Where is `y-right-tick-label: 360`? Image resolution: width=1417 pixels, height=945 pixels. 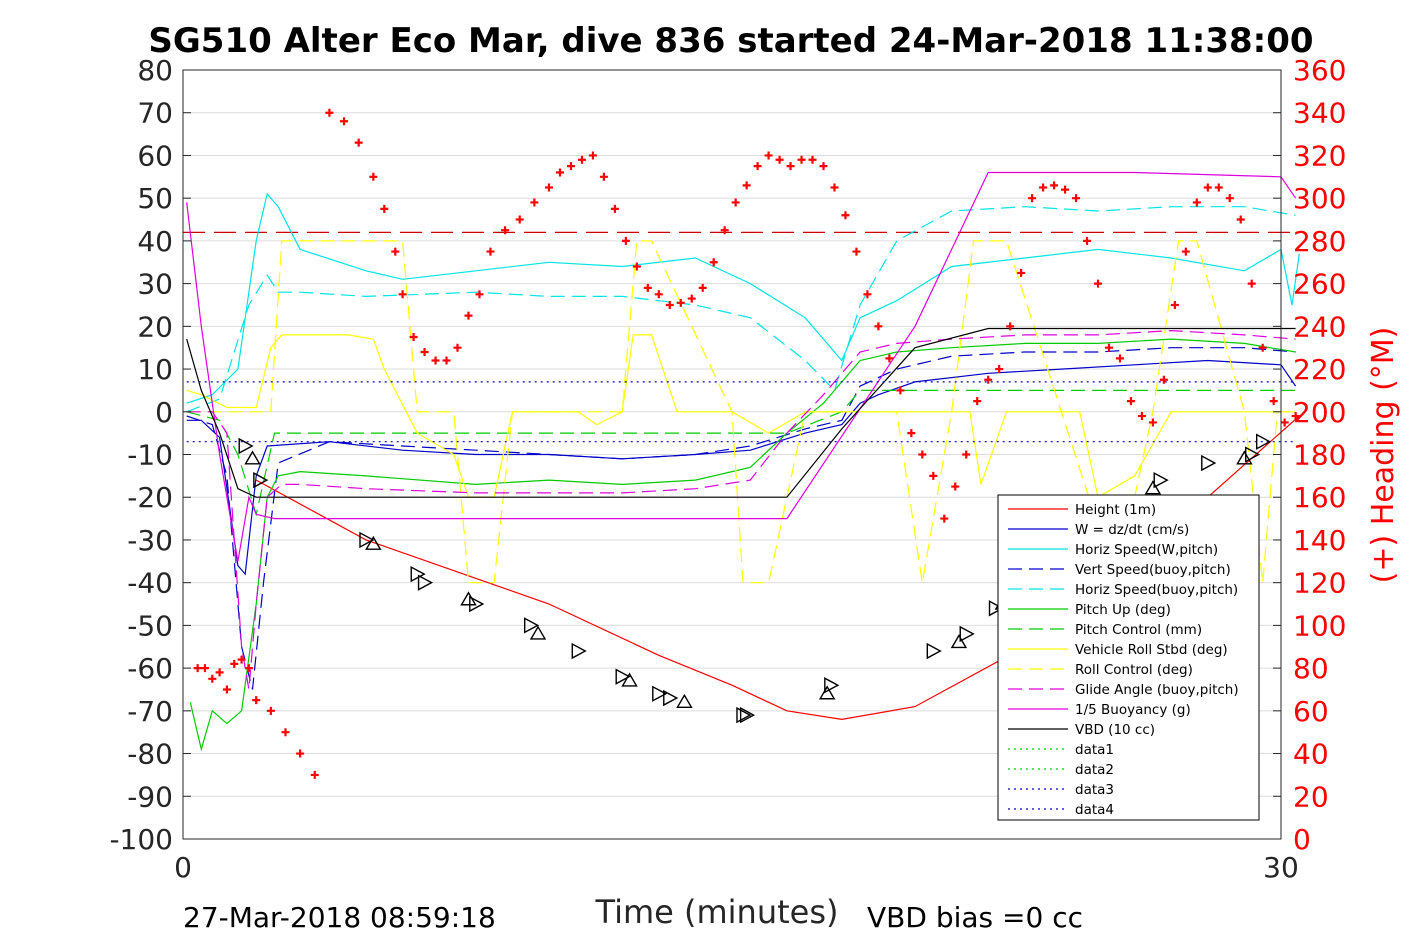 y-right-tick-label: 360 is located at coordinates (1319, 70).